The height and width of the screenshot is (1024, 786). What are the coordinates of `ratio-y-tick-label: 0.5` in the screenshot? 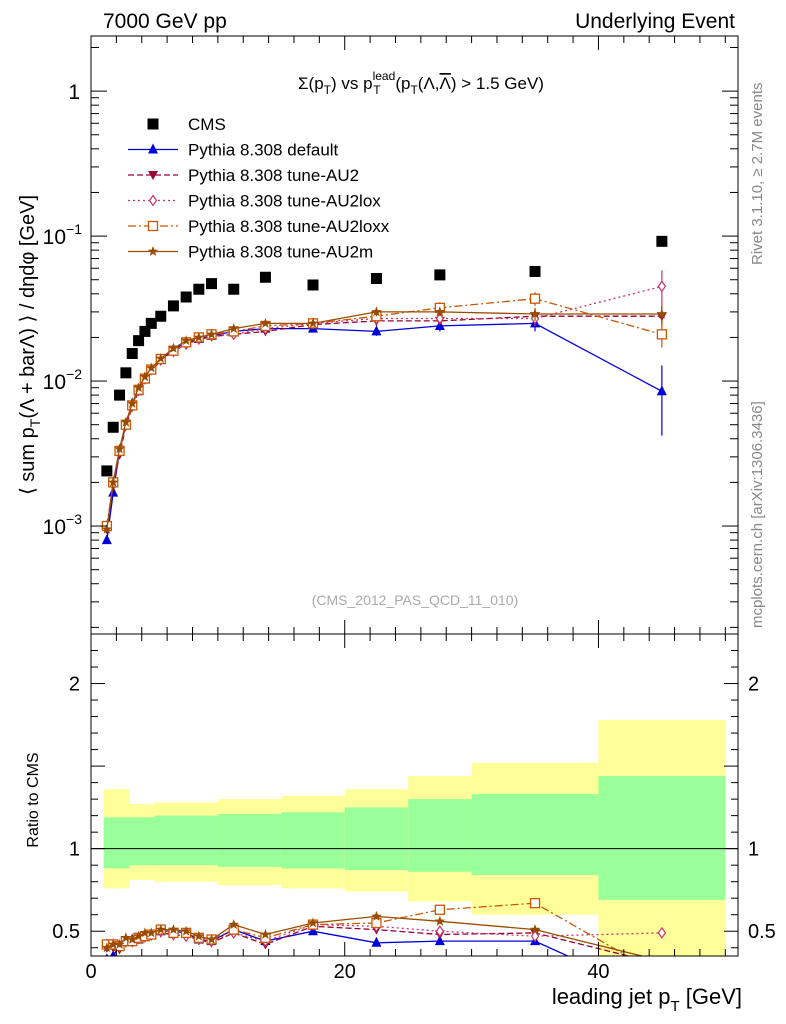 It's located at (66, 932).